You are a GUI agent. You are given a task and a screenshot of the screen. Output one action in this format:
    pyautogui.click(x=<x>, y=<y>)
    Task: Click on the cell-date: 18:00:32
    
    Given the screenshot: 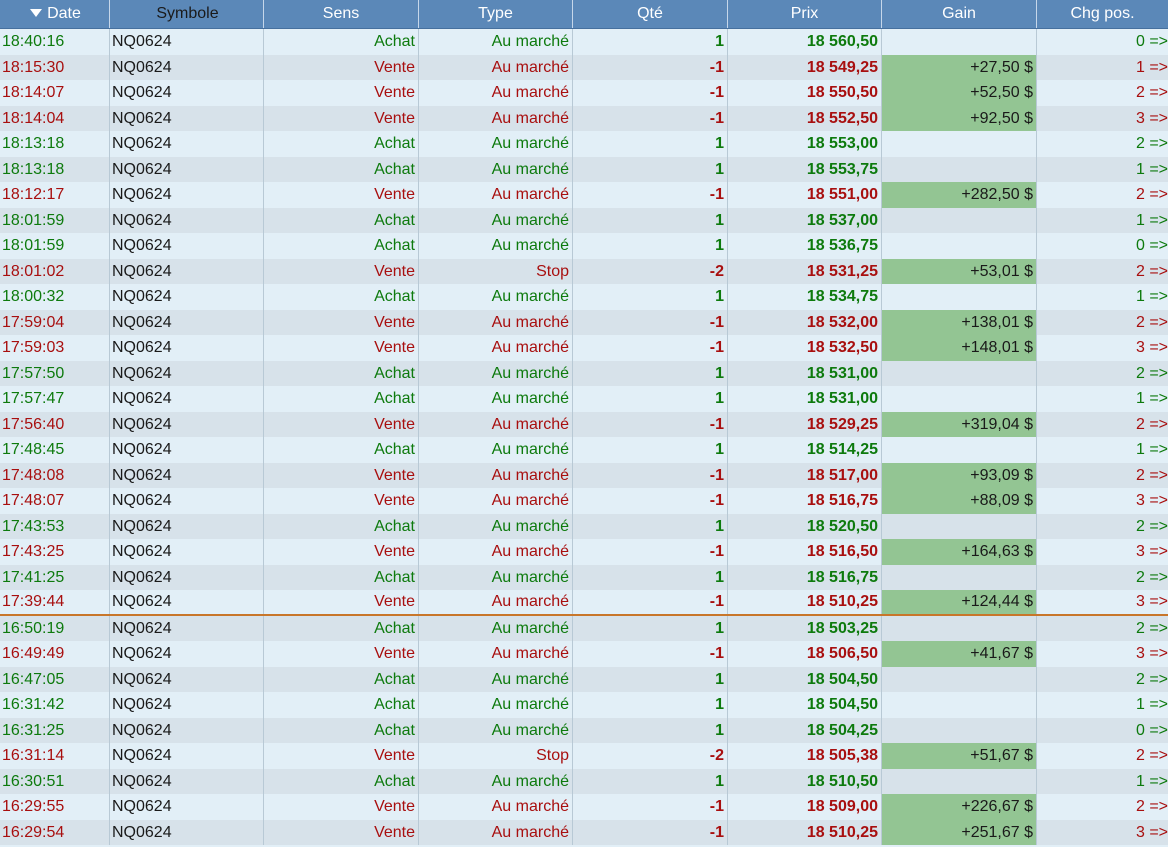 What is the action you would take?
    pyautogui.click(x=55, y=297)
    